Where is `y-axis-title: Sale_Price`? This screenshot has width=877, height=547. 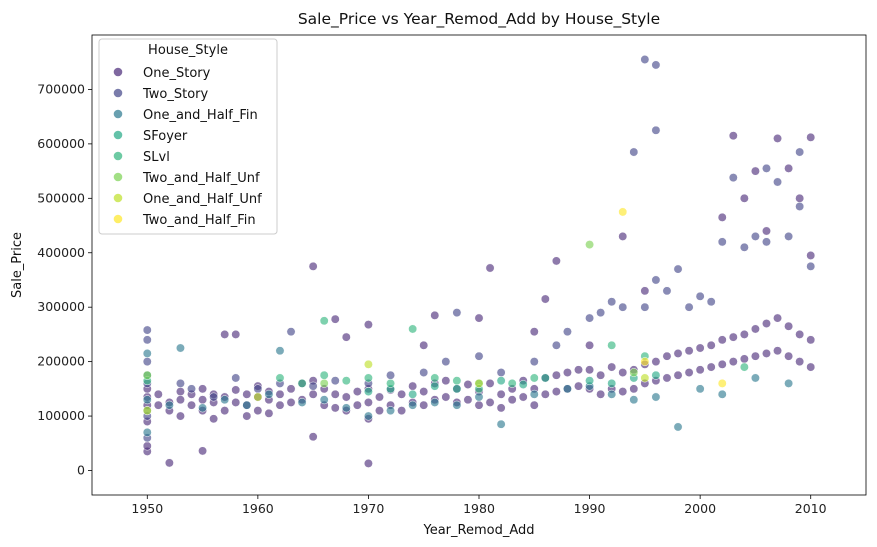
y-axis-title: Sale_Price is located at coordinates (17, 265).